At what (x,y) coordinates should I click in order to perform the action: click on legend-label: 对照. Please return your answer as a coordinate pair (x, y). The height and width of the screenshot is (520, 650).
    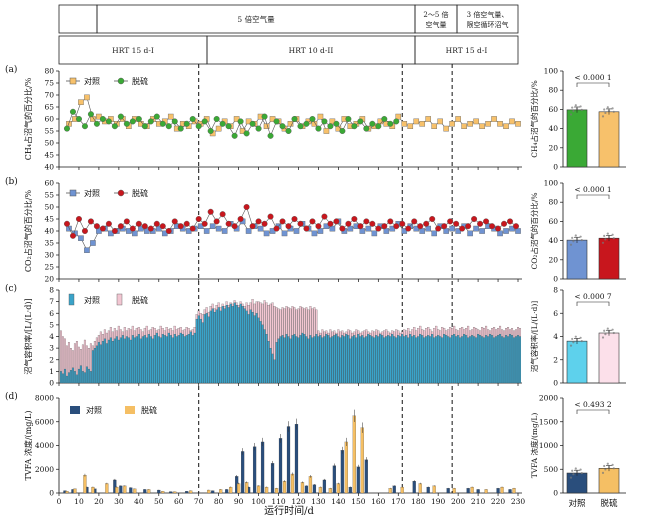
    Looking at the image, I should click on (92, 193).